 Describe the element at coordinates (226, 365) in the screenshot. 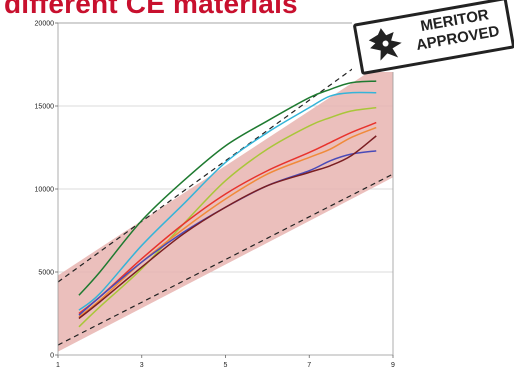

I see `x-tick-label: 5` at that location.